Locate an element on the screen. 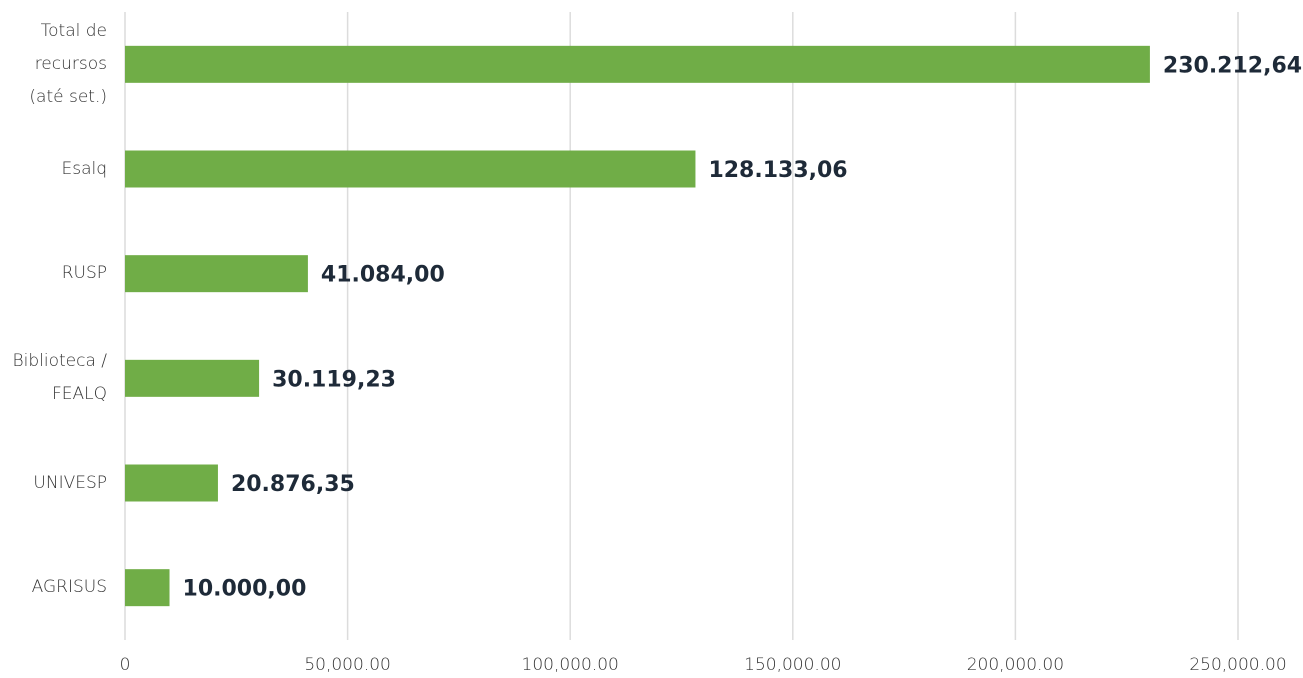 This screenshot has height=678, width=1303. y-tick-label: Esalq is located at coordinates (84, 168).